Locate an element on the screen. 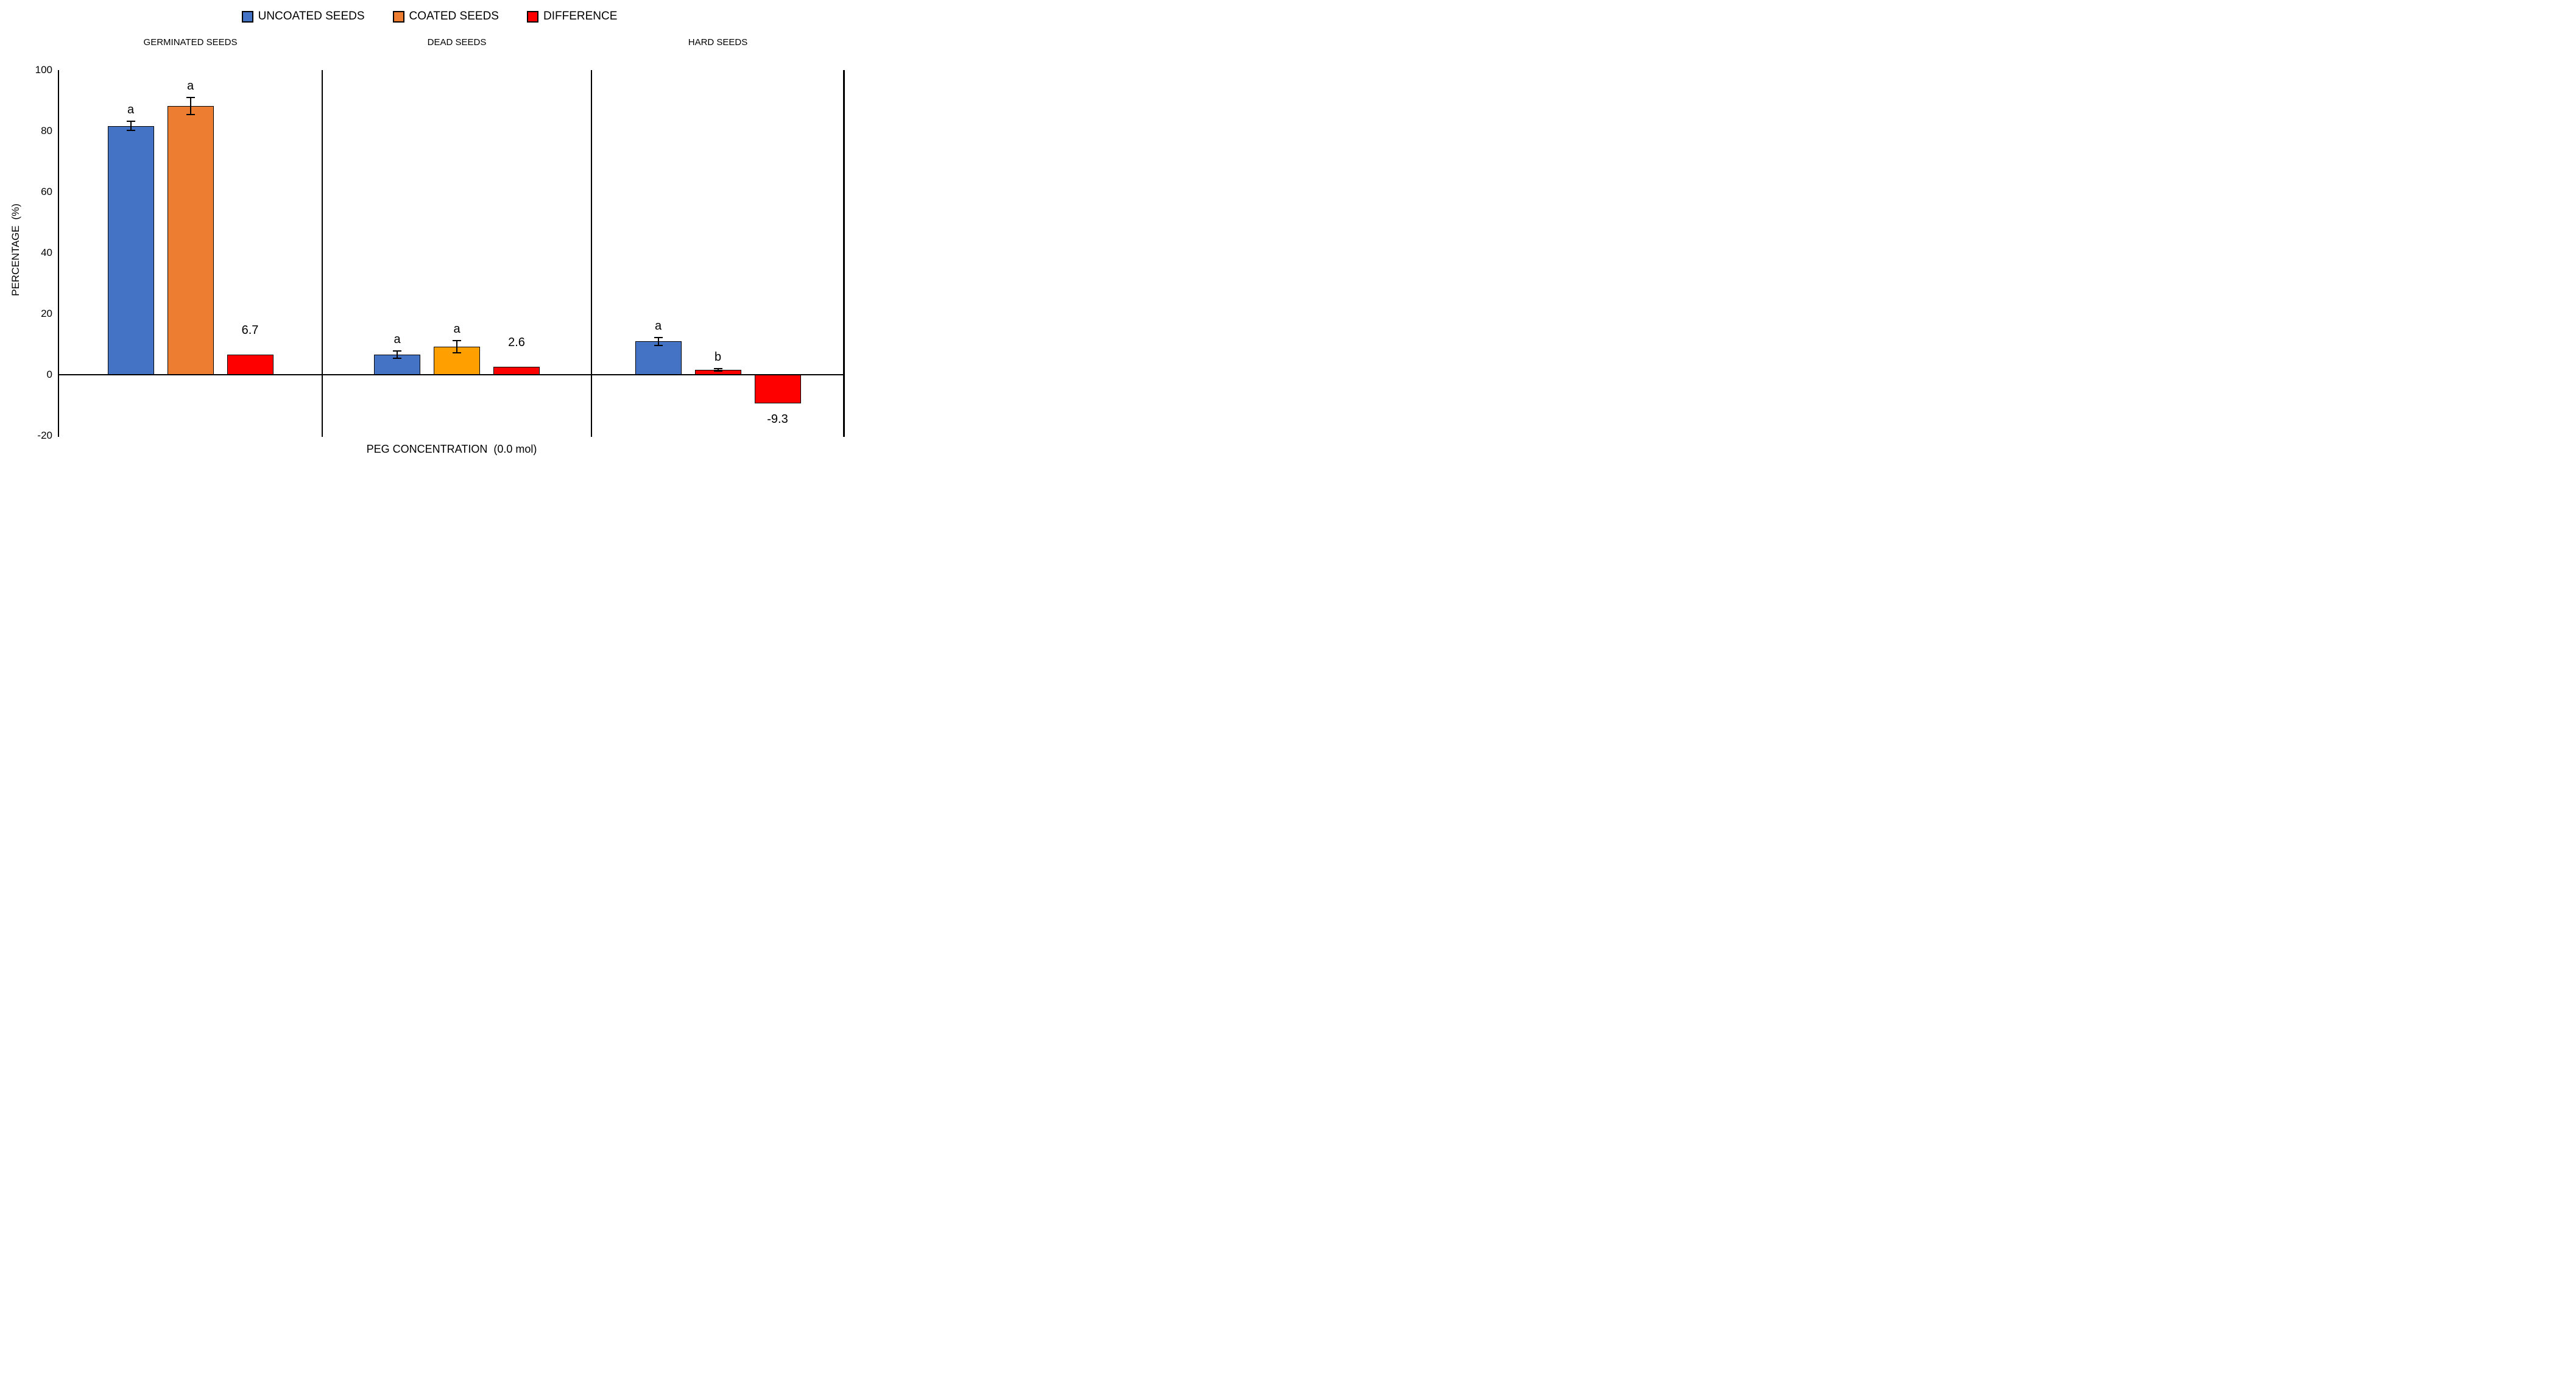 The image size is (2576, 1388). legend: UNCOATED SEEDS COATED SEEDS DIFFERENCE is located at coordinates (429, 16).